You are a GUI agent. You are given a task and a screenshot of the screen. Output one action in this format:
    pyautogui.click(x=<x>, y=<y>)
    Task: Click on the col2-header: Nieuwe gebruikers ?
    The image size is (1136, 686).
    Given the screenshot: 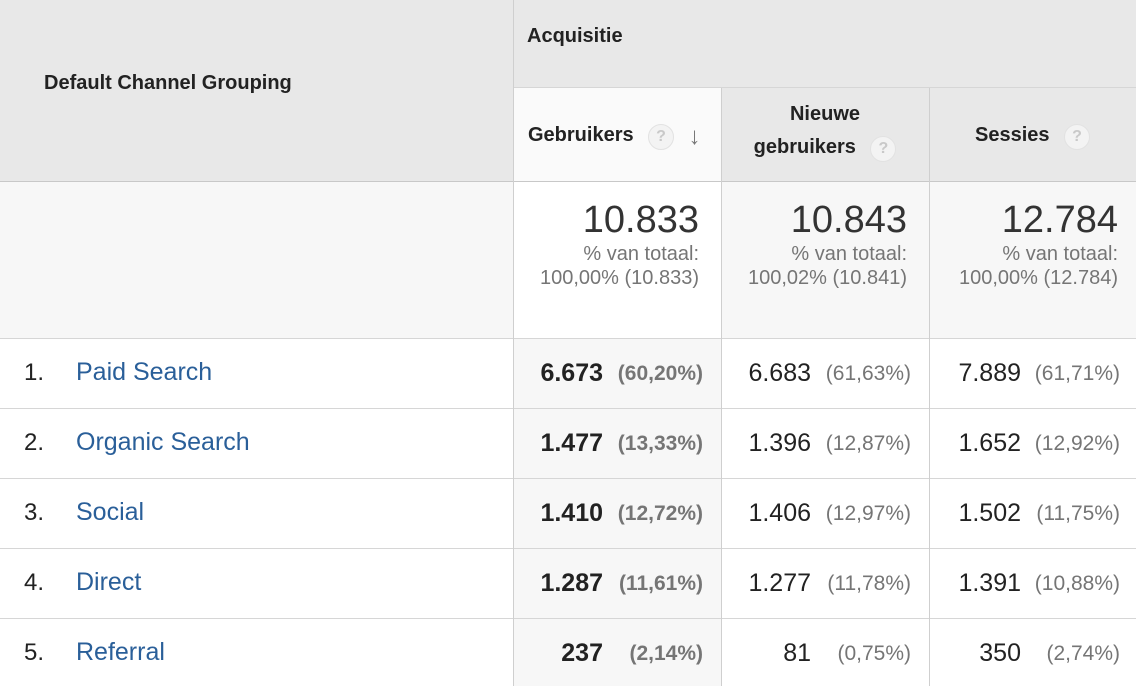 What is the action you would take?
    pyautogui.click(x=825, y=132)
    